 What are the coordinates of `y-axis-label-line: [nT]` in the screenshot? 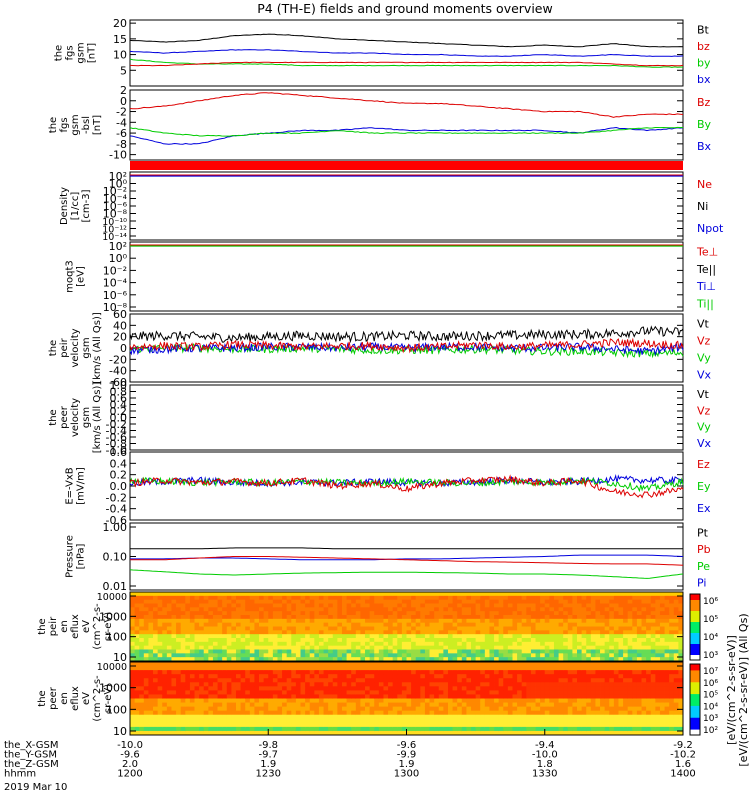 It's located at (92, 53).